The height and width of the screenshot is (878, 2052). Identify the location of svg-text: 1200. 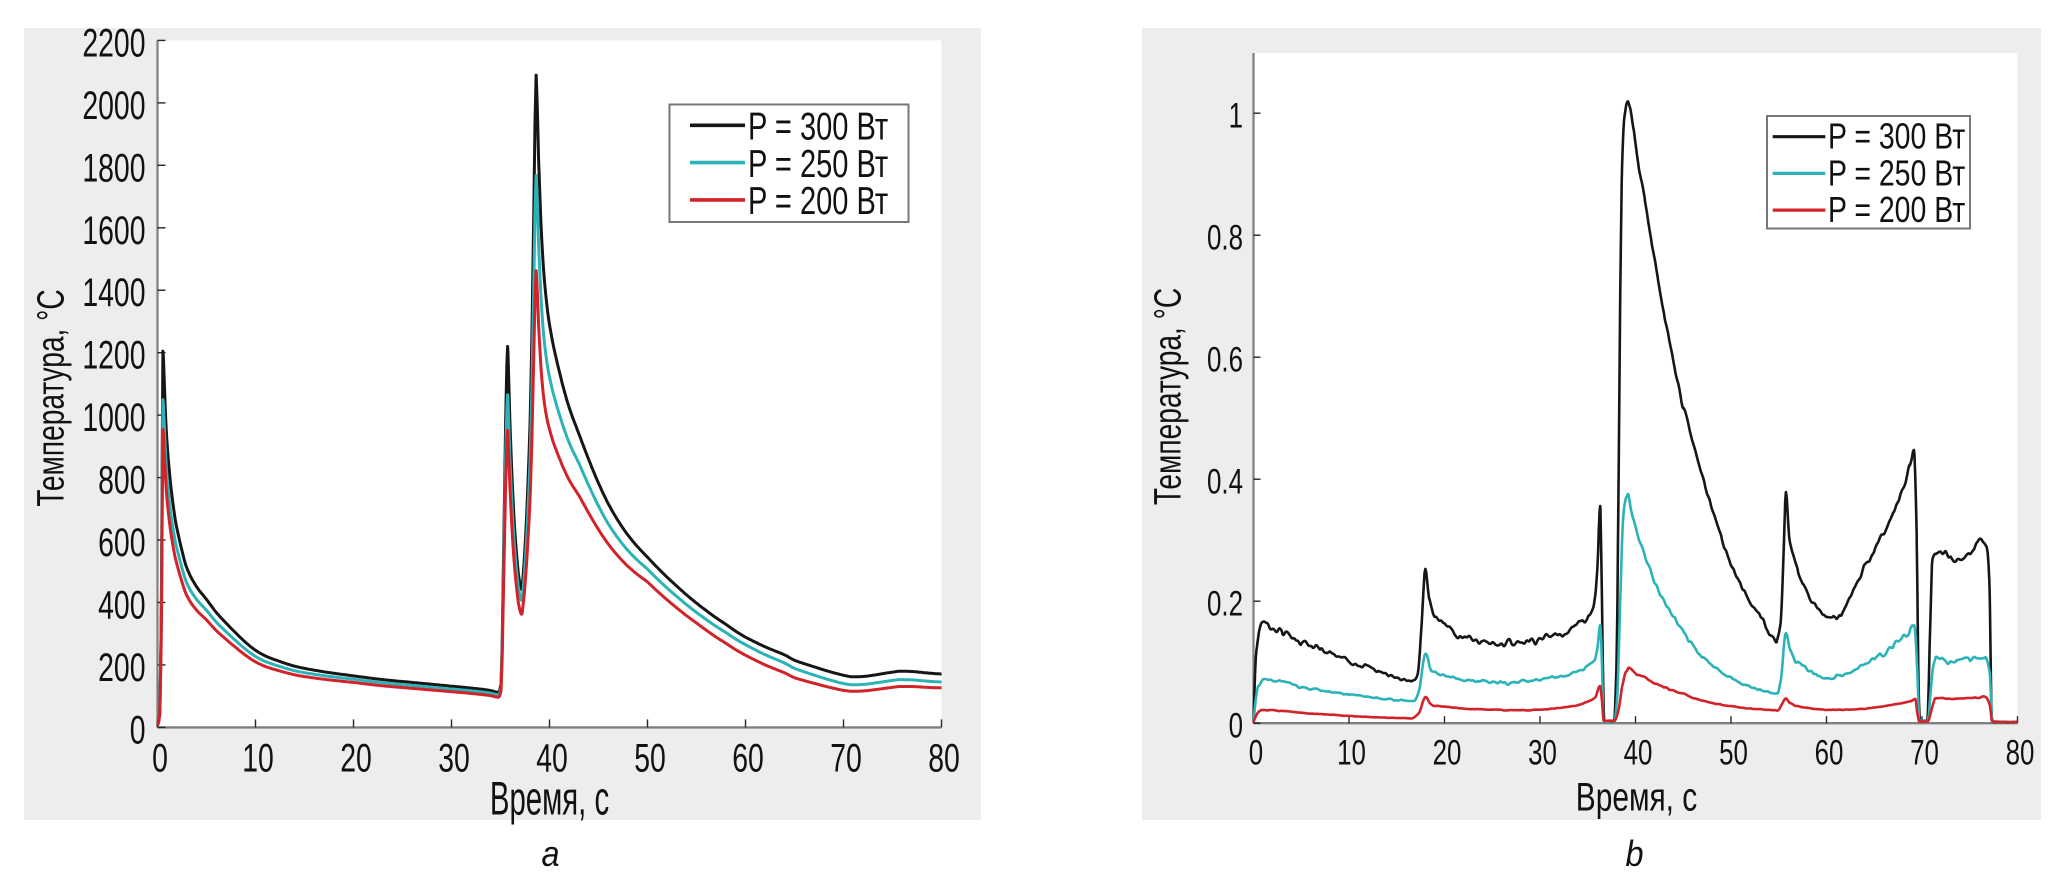
(113, 356).